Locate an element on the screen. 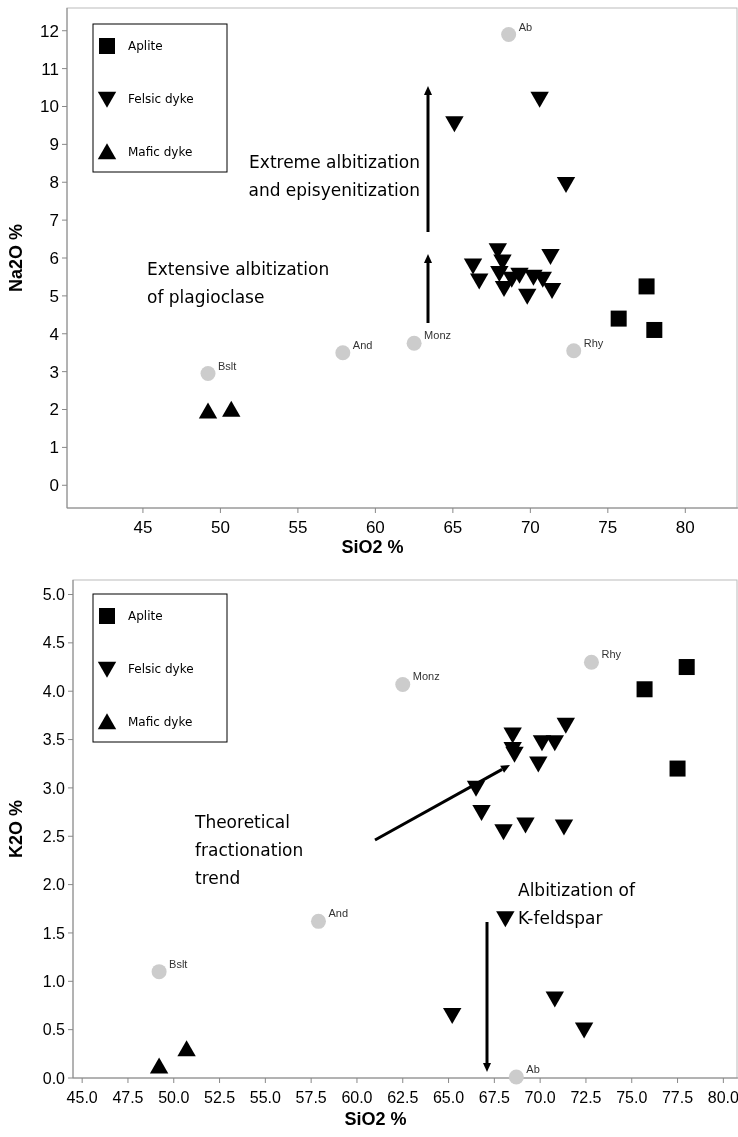 Image resolution: width=738 pixels, height=1137 pixels. y-tick-label: 8 is located at coordinates (54, 183).